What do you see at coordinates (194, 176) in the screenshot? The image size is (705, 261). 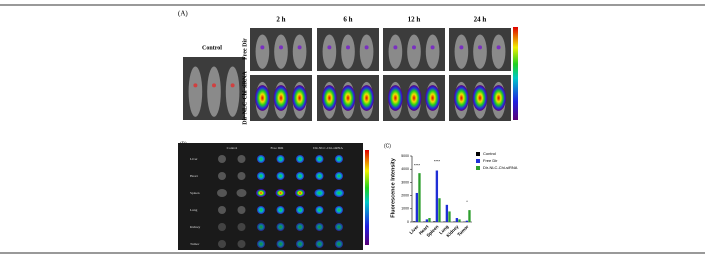 I see `row-label: Heart` at bounding box center [194, 176].